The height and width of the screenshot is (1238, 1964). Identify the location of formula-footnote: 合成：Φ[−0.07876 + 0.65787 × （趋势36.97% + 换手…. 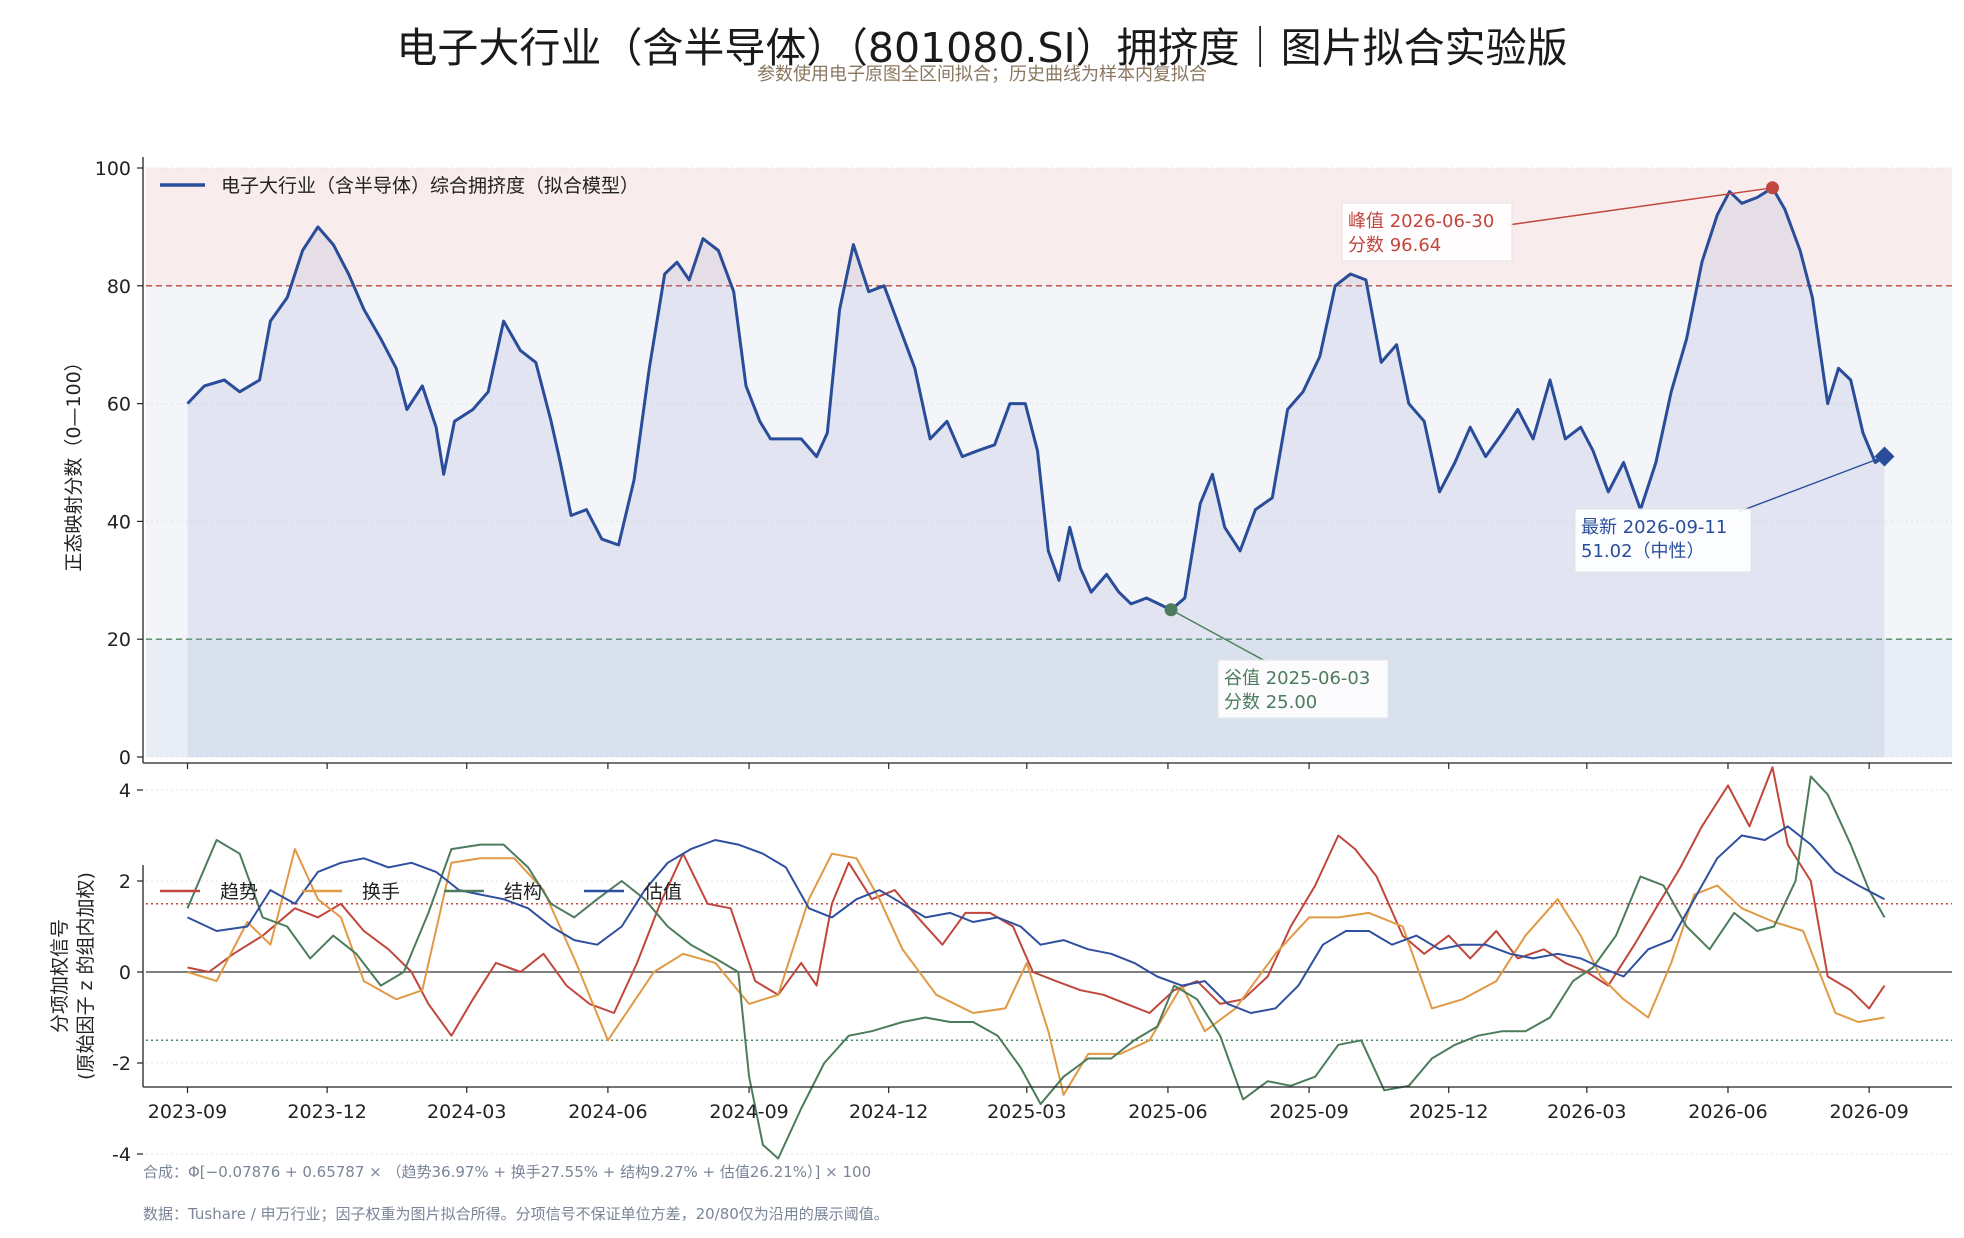
(507, 1172).